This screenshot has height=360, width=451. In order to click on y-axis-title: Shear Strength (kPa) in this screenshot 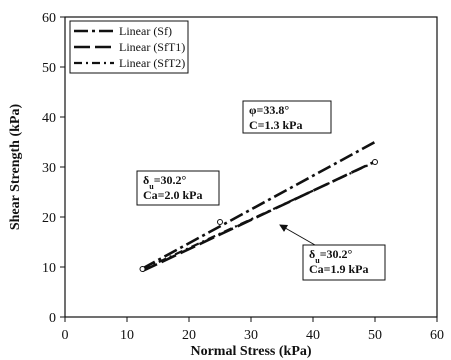, I will do `click(15, 167)`.